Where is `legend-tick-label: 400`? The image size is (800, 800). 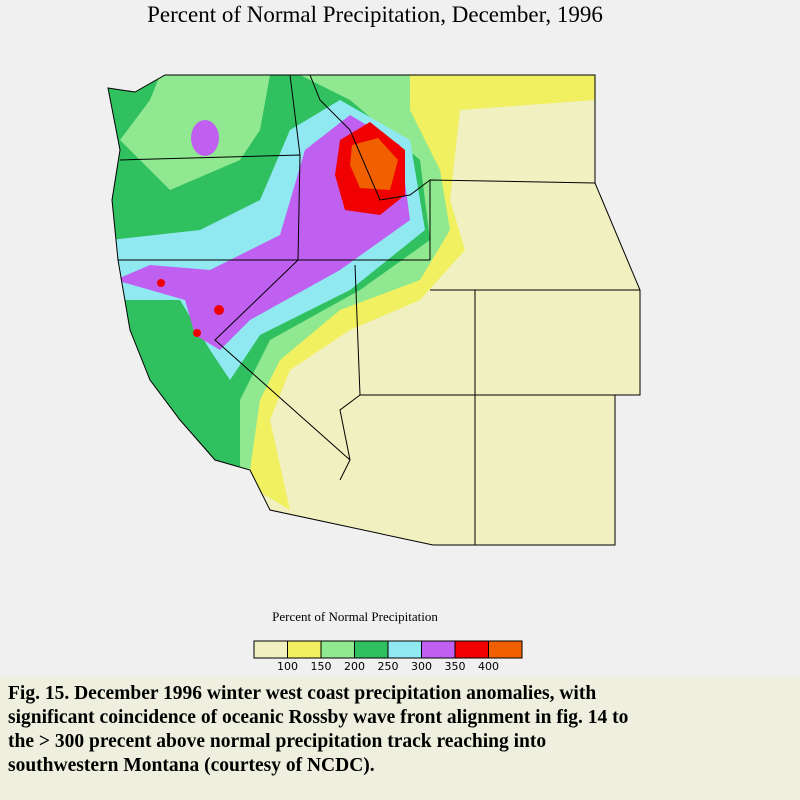
legend-tick-label: 400 is located at coordinates (488, 666).